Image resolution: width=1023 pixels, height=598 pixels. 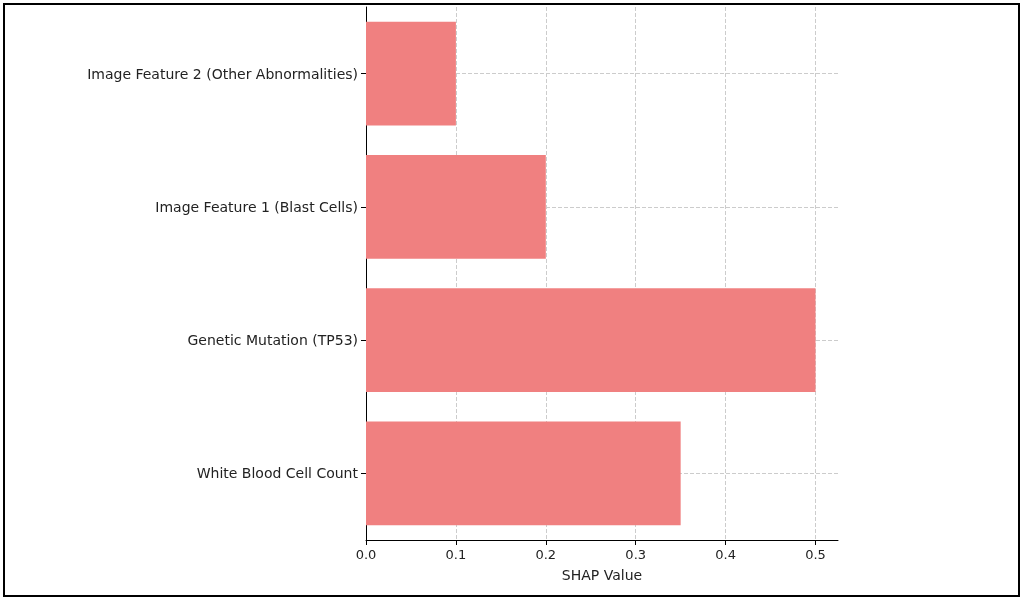 I want to click on x-axis-title: SHAP Value, so click(x=602, y=575).